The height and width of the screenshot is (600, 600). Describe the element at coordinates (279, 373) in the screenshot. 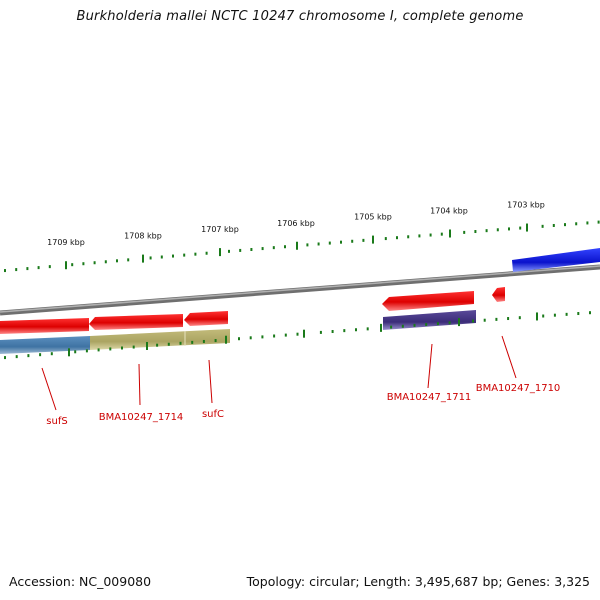

I see `gene-leader-lines` at that location.